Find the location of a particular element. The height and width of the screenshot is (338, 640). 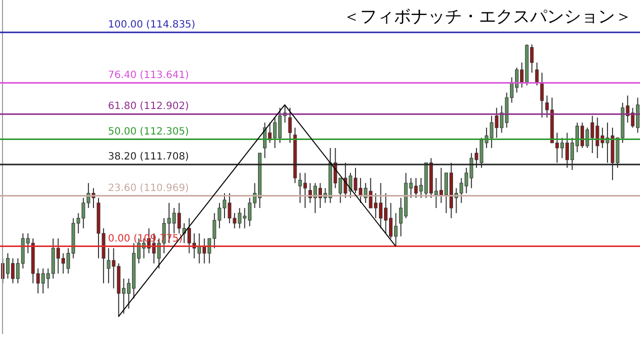

ref-line-label: 76.40 (113.641) is located at coordinates (149, 75).